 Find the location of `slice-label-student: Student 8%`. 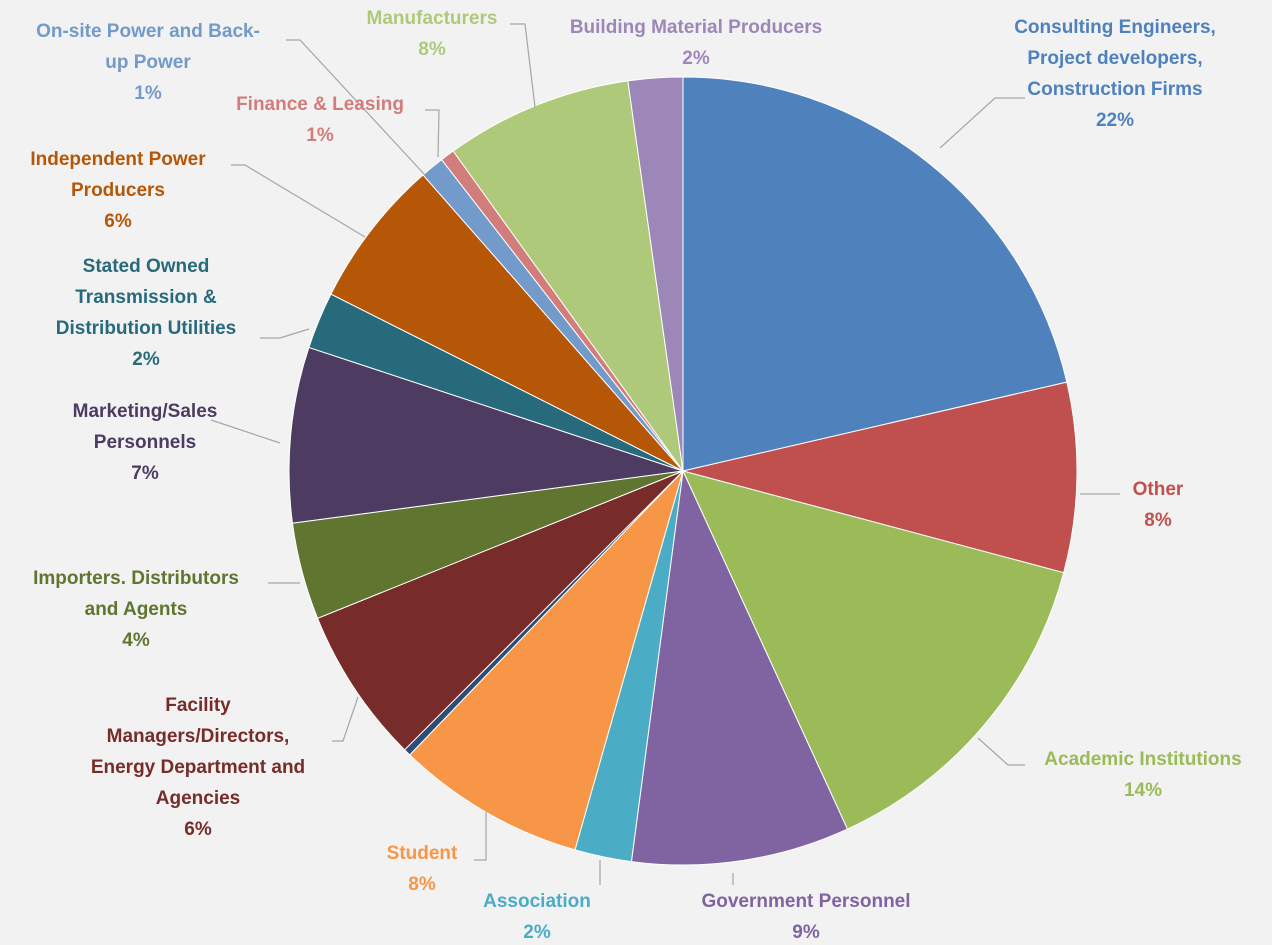

slice-label-student: Student 8% is located at coordinates (422, 869).